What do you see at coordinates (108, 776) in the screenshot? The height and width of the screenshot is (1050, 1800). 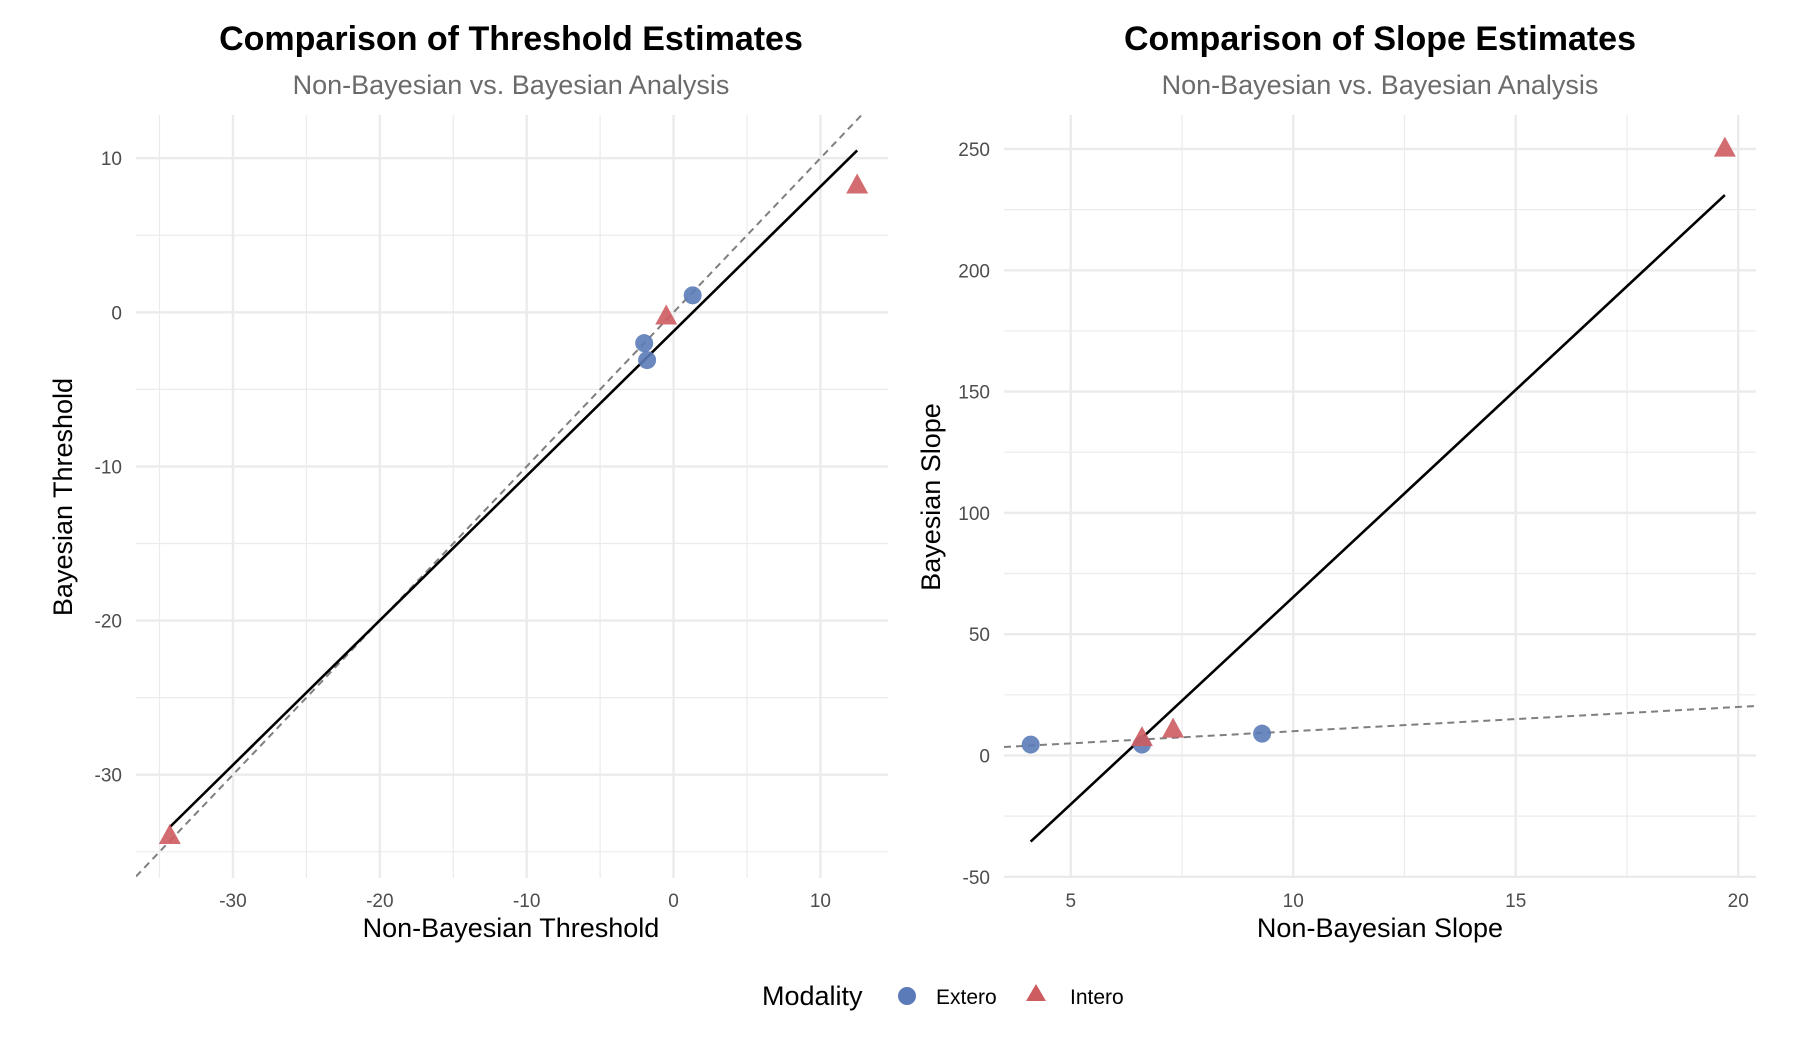 I see `threshold-y-tick-label: -30` at bounding box center [108, 776].